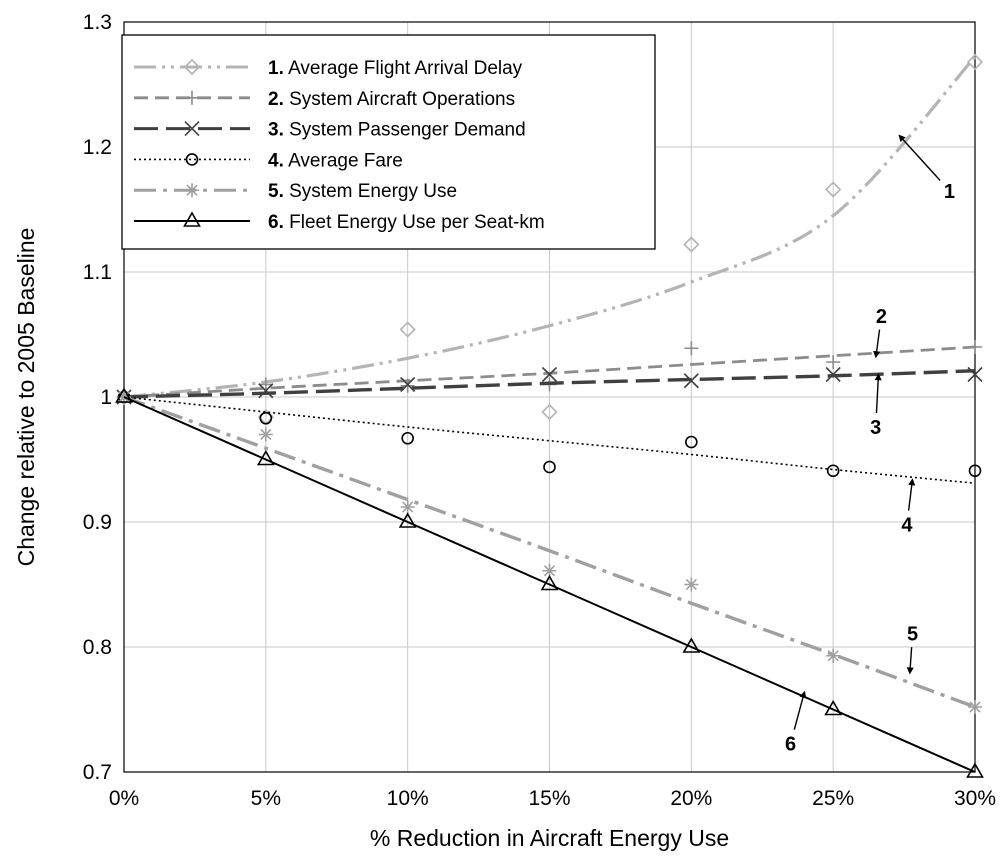  I want to click on legend-label: 2. System Aircraft Operations, so click(391, 99).